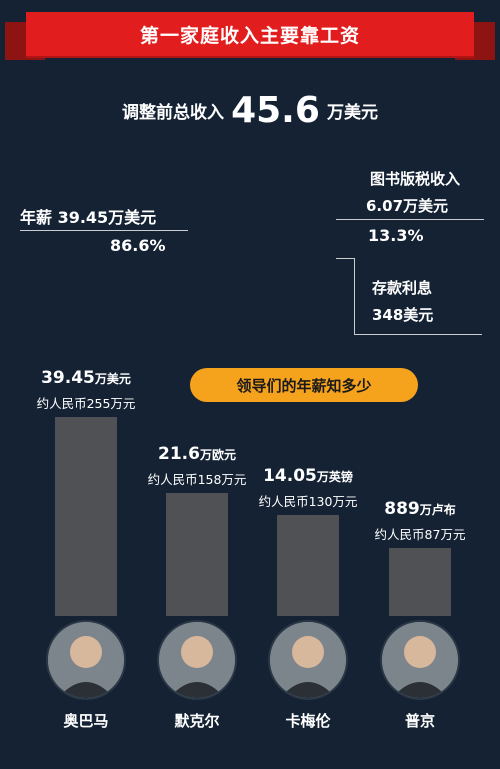 This screenshot has height=769, width=500. Describe the element at coordinates (172, 113) in the screenshot. I see `total-prefix: 调整前总收入` at that location.